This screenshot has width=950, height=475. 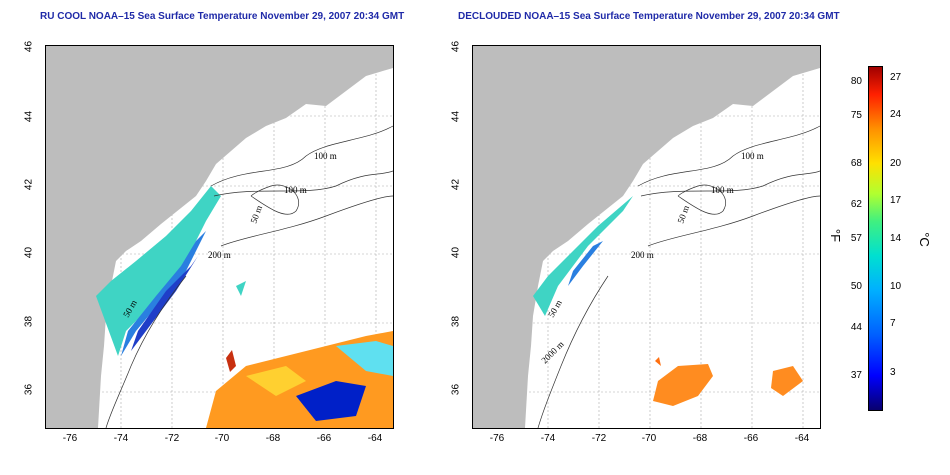 What do you see at coordinates (896, 238) in the screenshot?
I see `colorbar-c-tick: 14` at bounding box center [896, 238].